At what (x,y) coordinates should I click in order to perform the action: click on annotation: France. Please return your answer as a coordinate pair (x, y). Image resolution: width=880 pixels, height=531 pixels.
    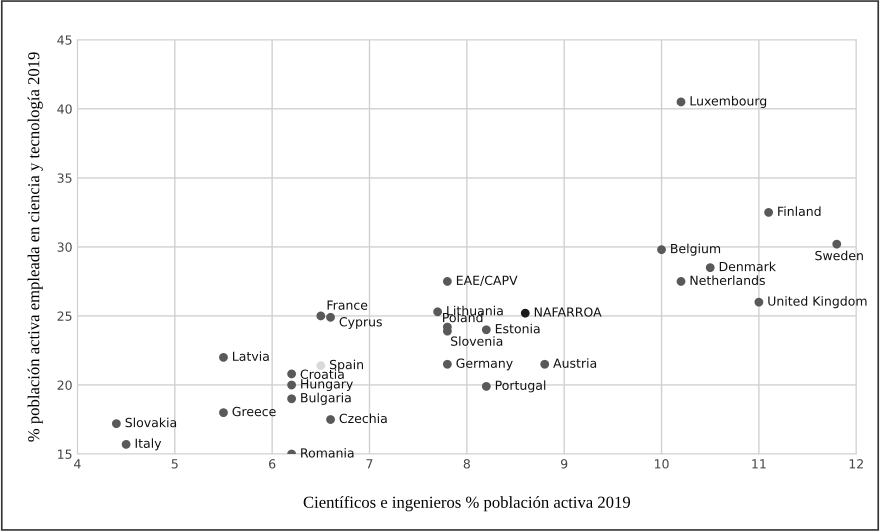
    Looking at the image, I should click on (348, 305).